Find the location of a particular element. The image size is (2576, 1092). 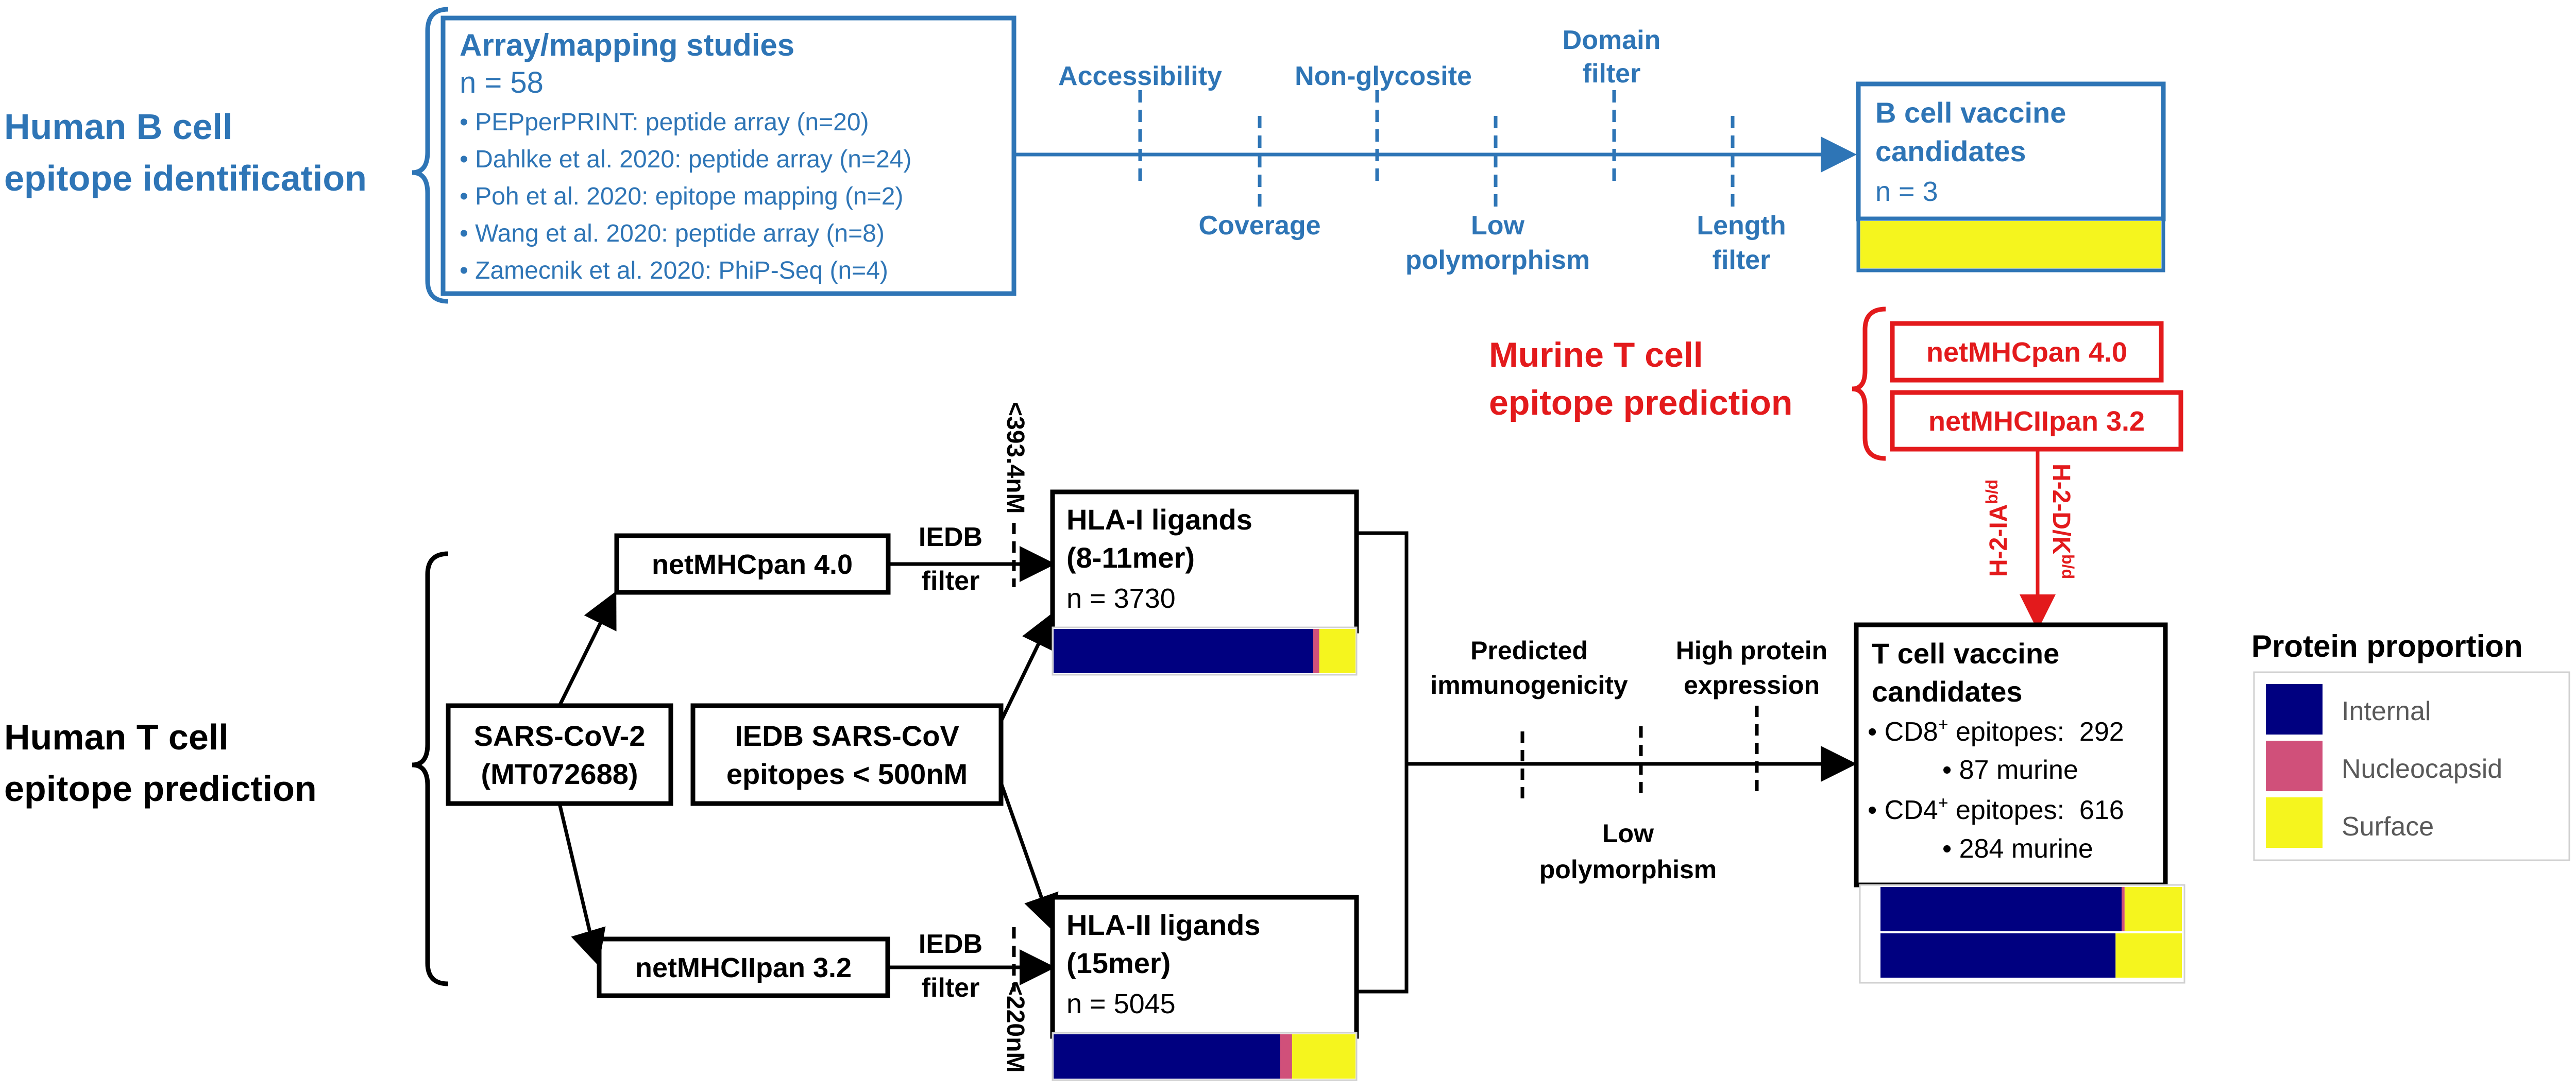

threshold-2-label: <220nM is located at coordinates (1015, 1026).